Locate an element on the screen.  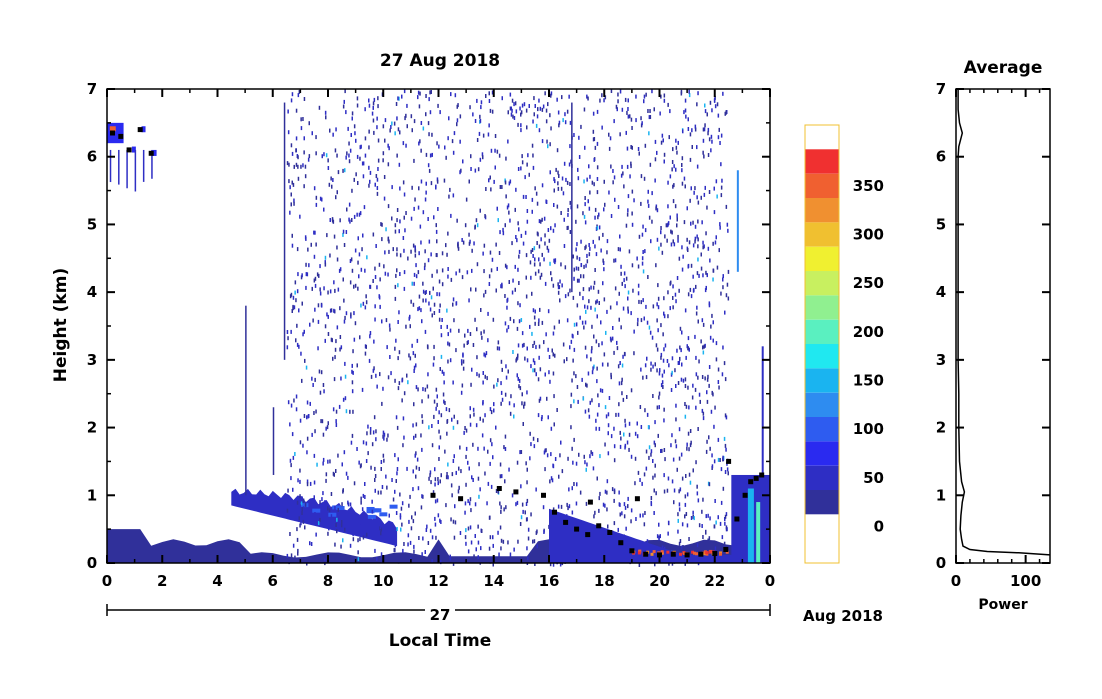
avg-y-tick-label: 2 is located at coordinates (941, 428).